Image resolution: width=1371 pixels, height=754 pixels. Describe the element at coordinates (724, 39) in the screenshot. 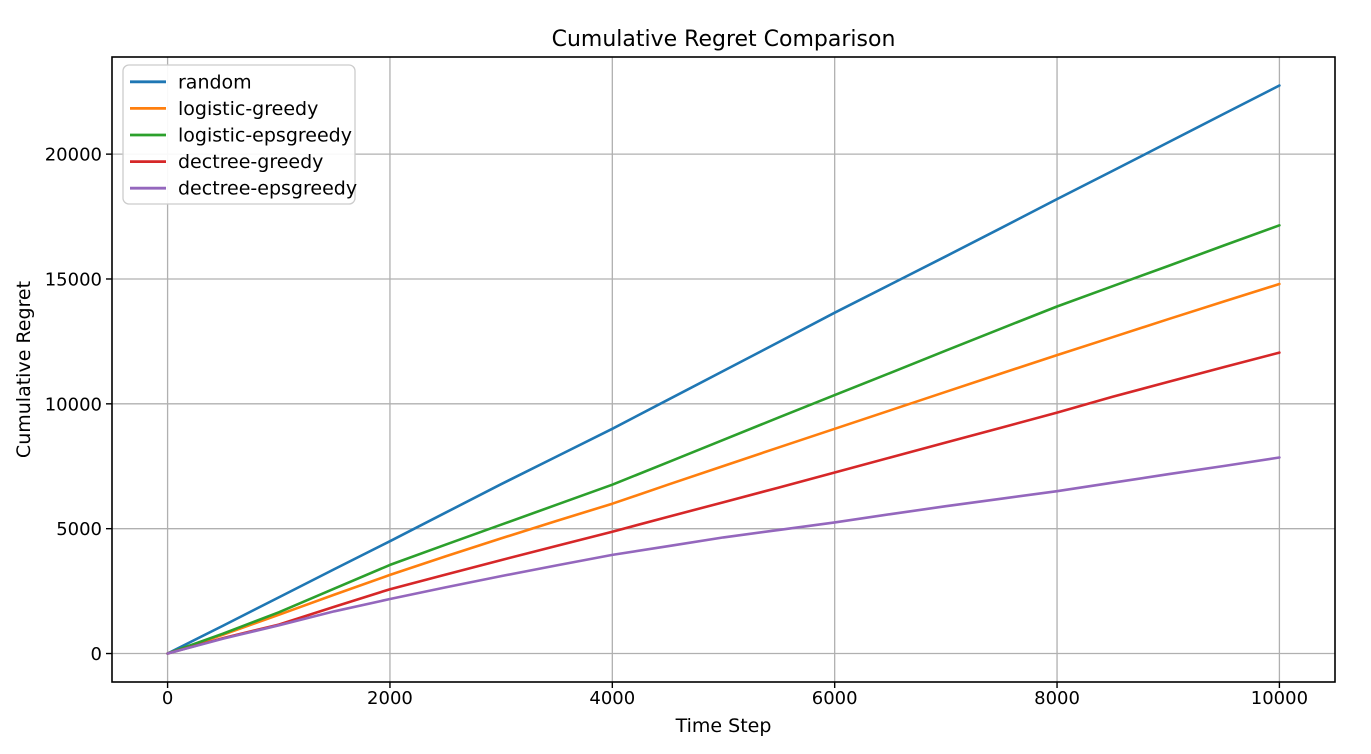

I see `chart-title: Cumulative Regret Comparison` at that location.